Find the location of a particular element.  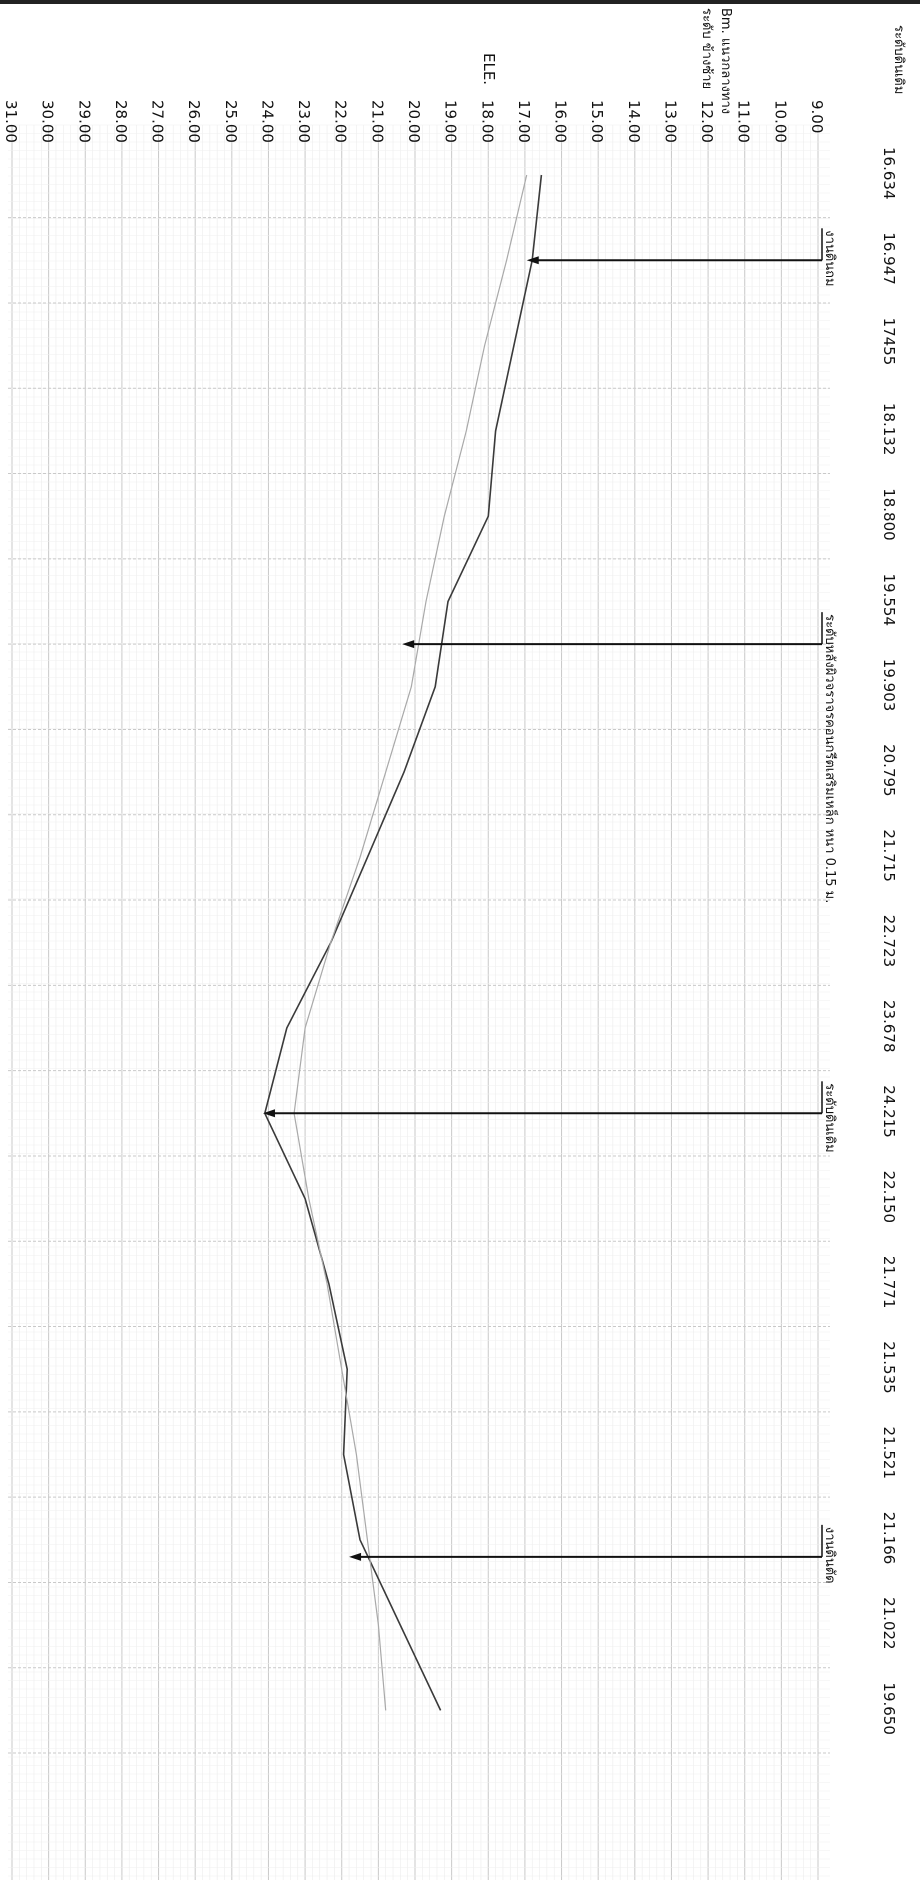

station-value-label: 21.771 is located at coordinates (889, 1282).